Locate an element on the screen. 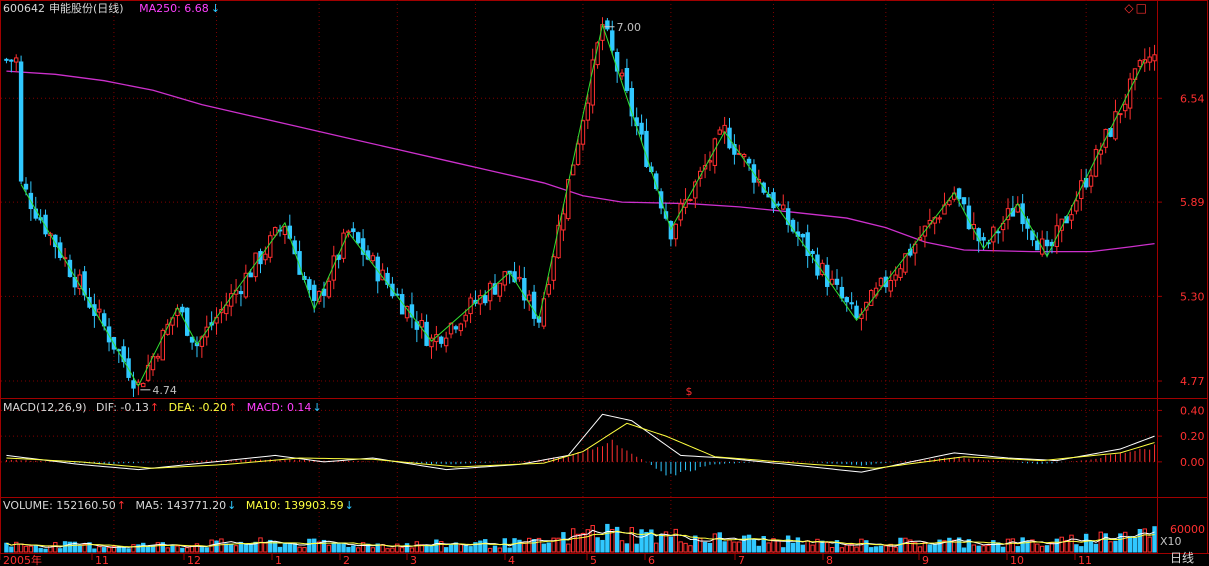 The height and width of the screenshot is (566, 1209). macd-name: MACD(12,26,9) is located at coordinates (45, 407).